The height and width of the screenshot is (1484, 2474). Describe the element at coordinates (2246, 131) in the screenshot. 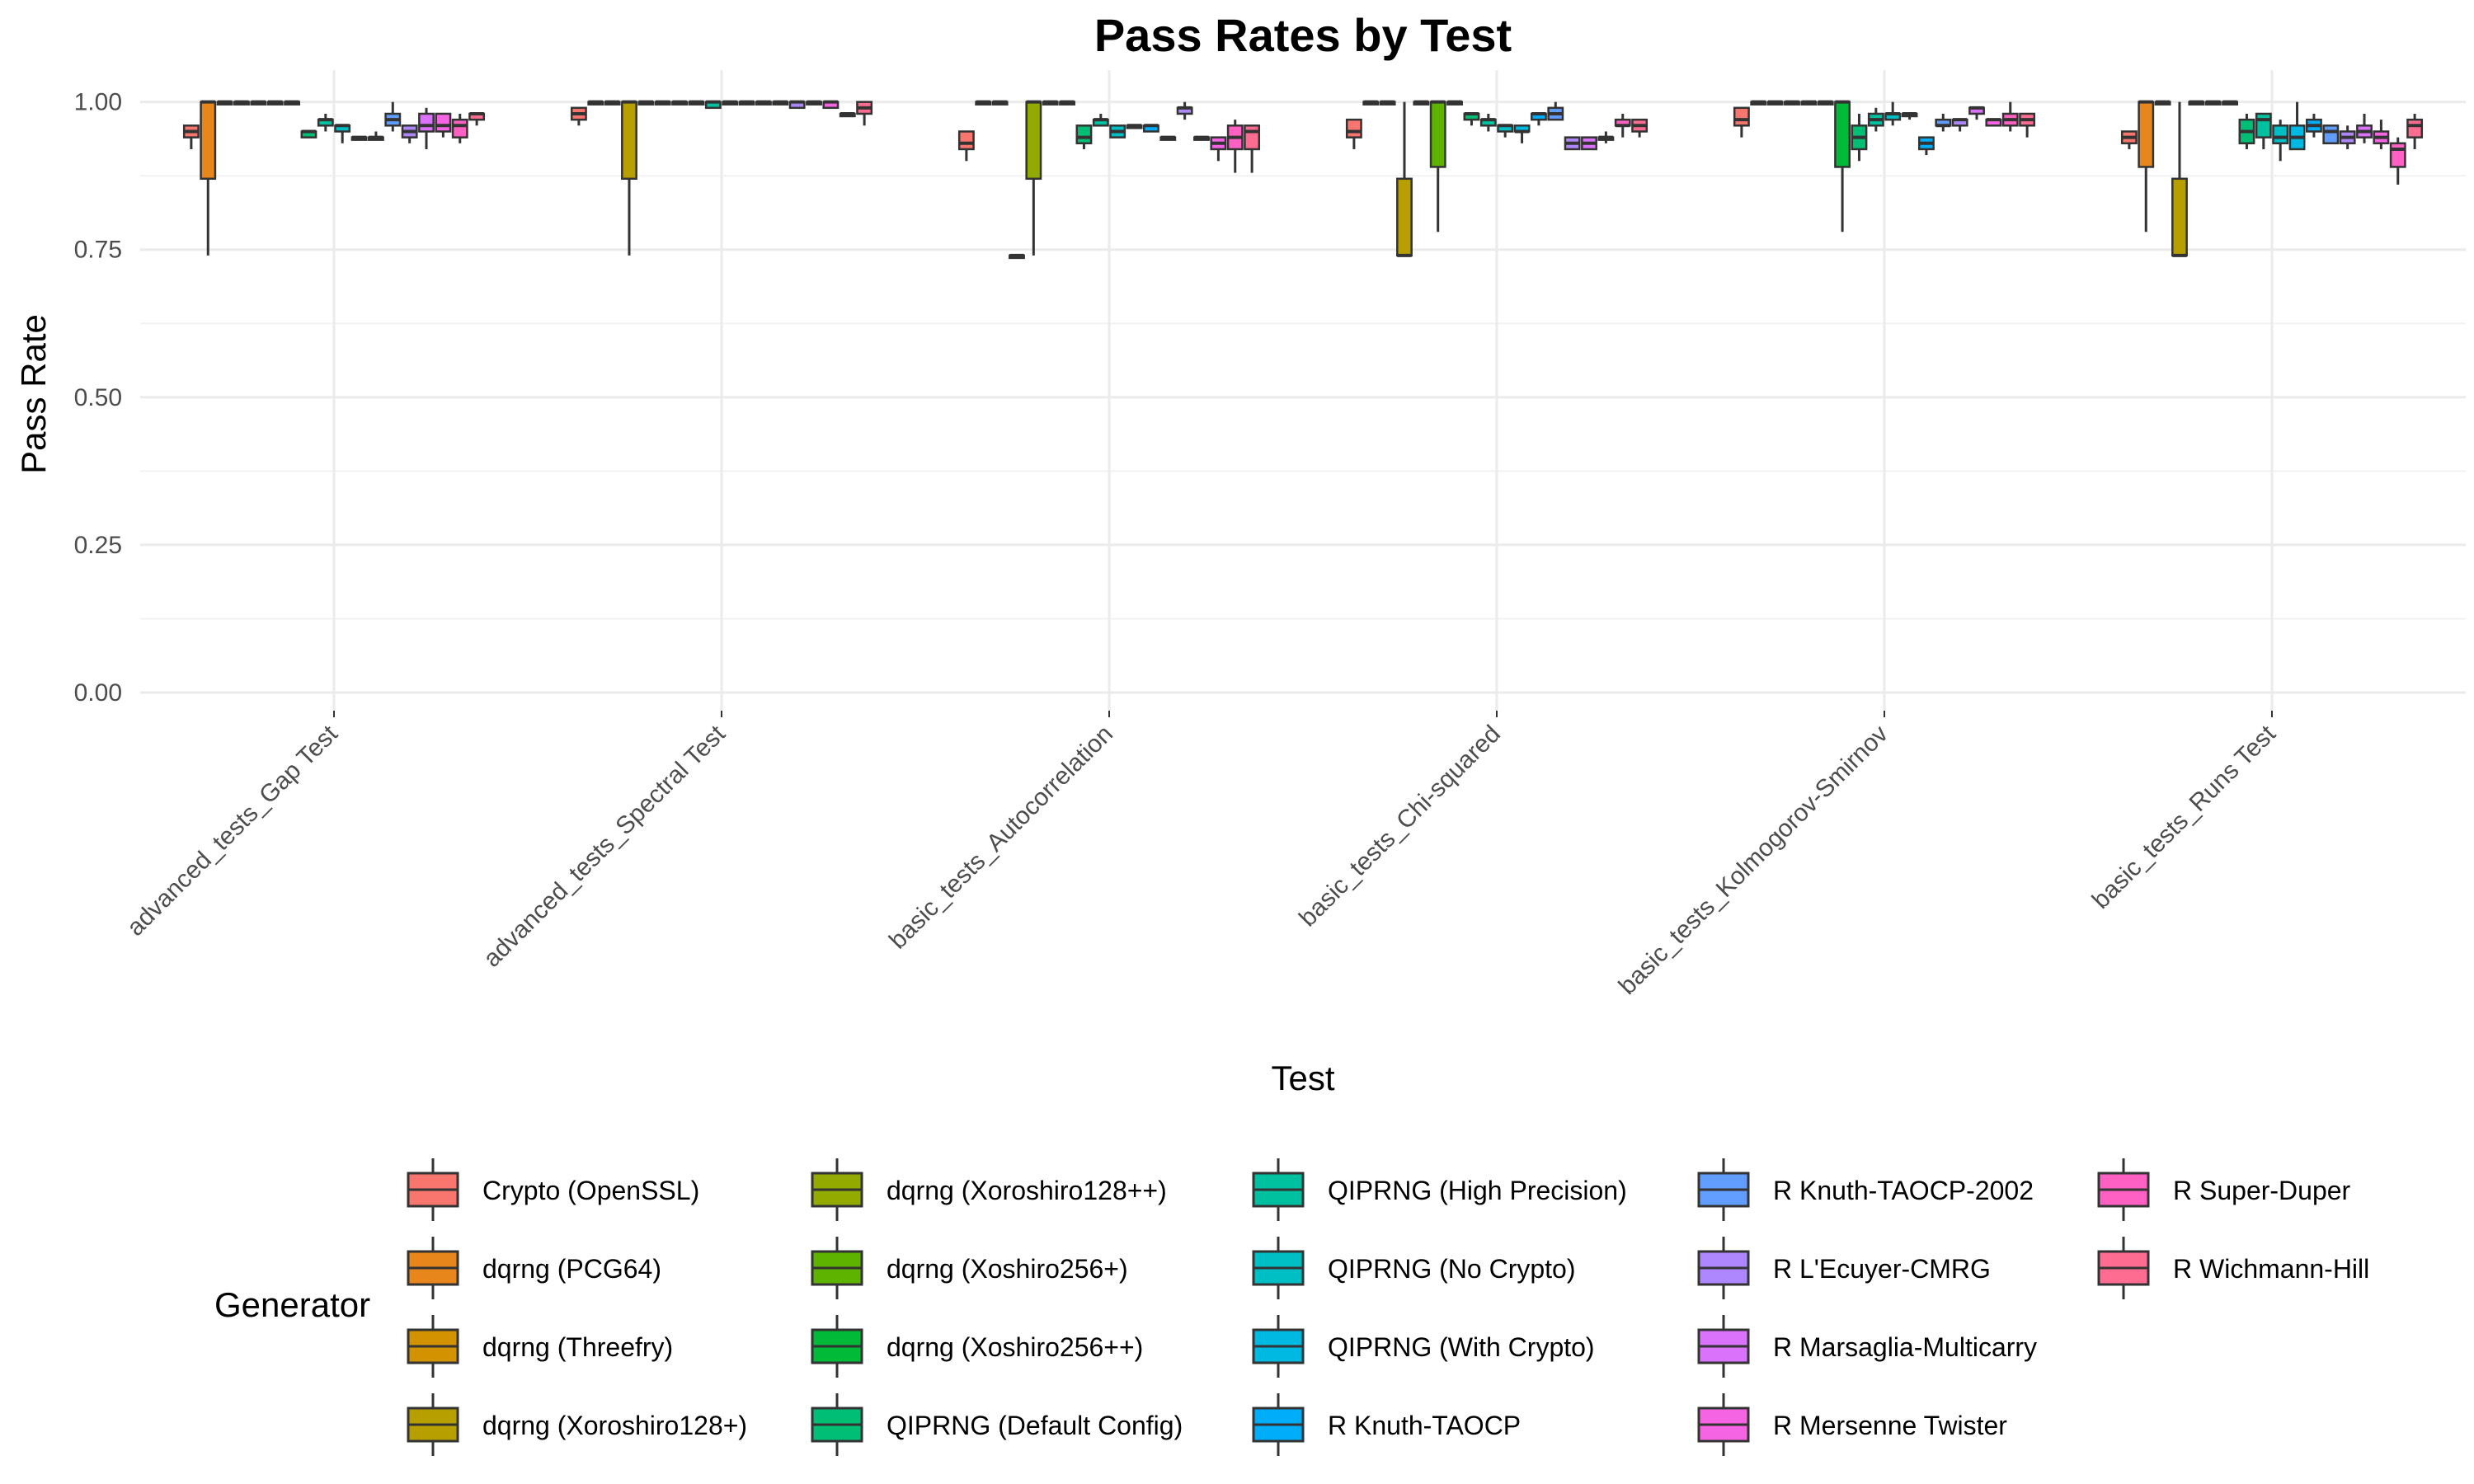

I see `box-qiprng-default-config--5` at that location.